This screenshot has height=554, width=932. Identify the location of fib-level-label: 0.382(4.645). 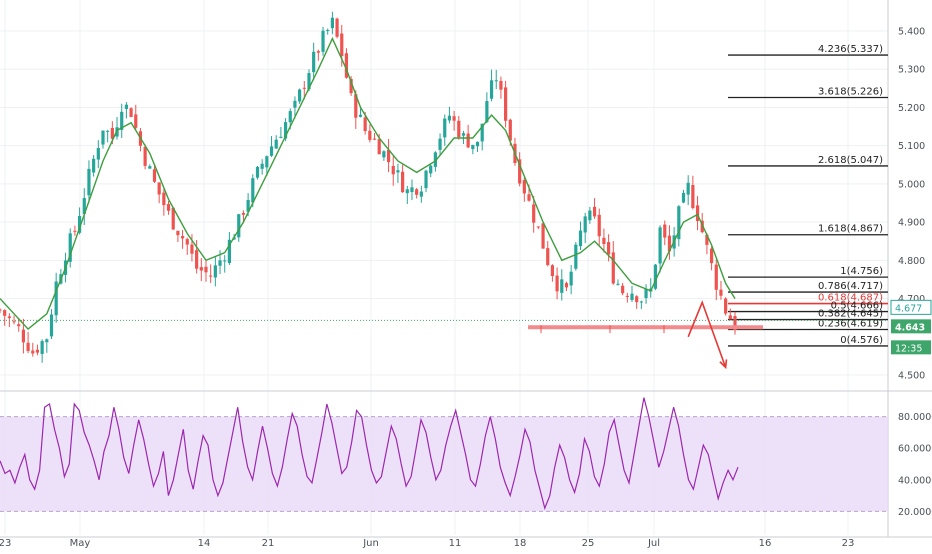
(850, 314).